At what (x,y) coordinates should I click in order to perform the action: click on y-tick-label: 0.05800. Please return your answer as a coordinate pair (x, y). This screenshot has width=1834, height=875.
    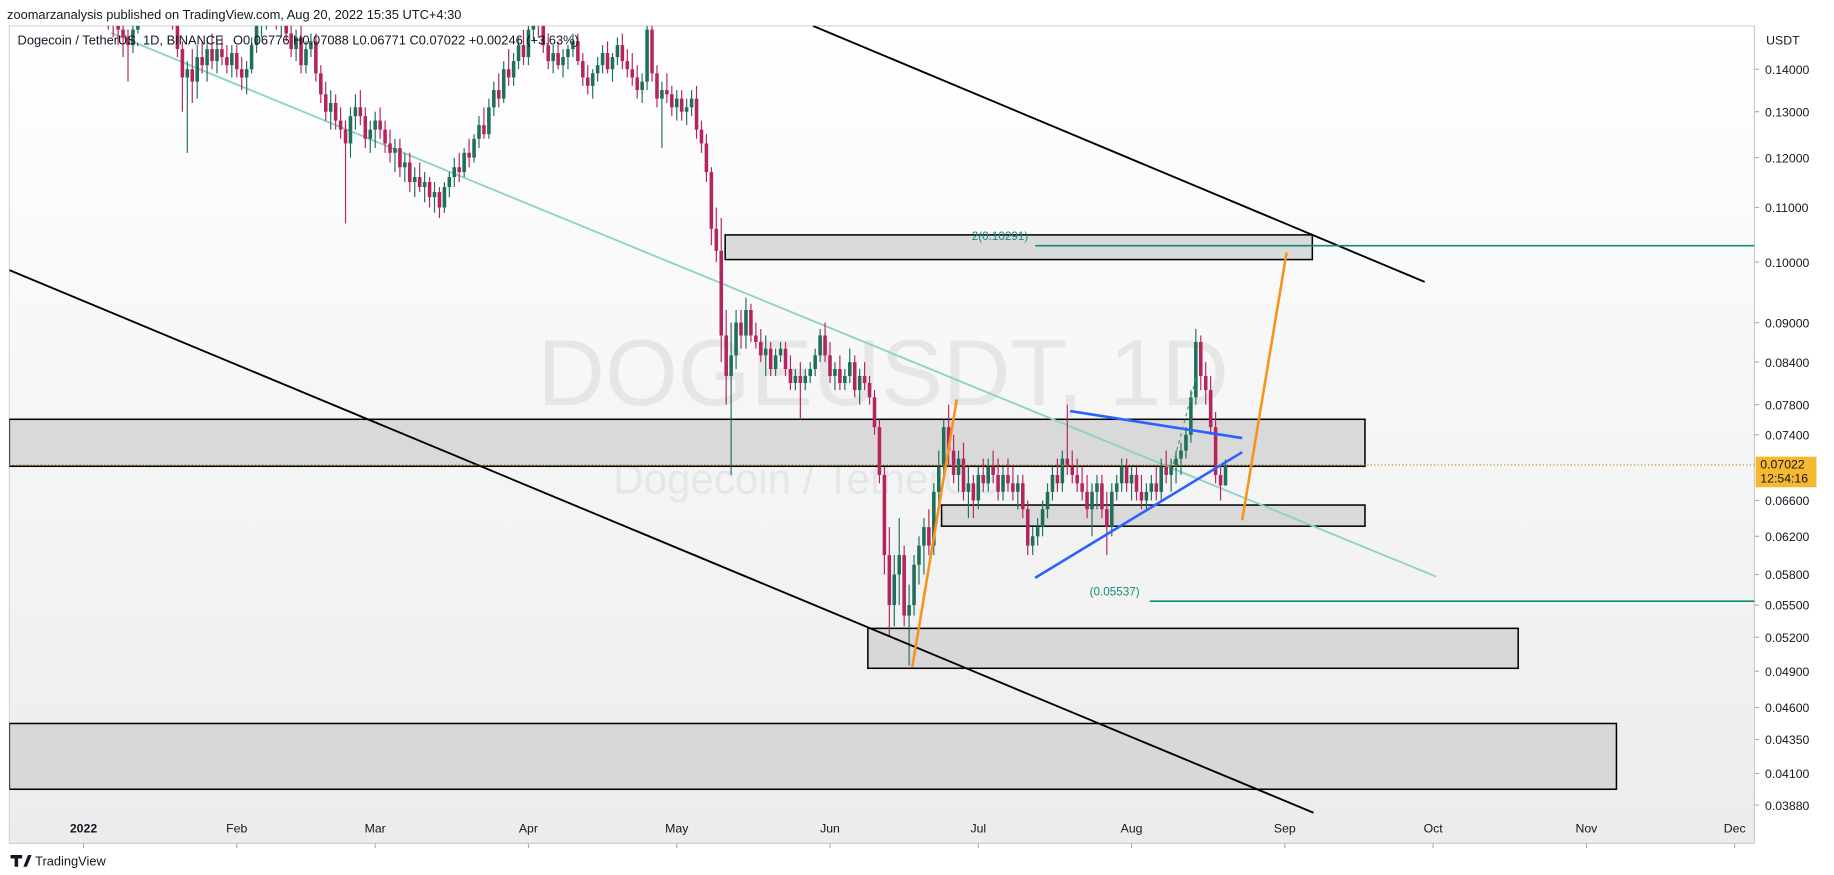
    Looking at the image, I should click on (1787, 575).